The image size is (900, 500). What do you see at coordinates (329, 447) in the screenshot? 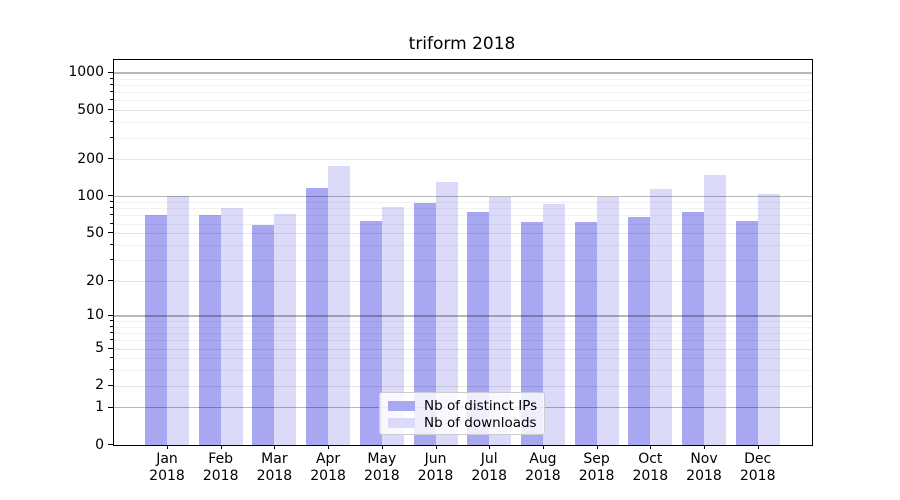
I see `x-tick-apr` at bounding box center [329, 447].